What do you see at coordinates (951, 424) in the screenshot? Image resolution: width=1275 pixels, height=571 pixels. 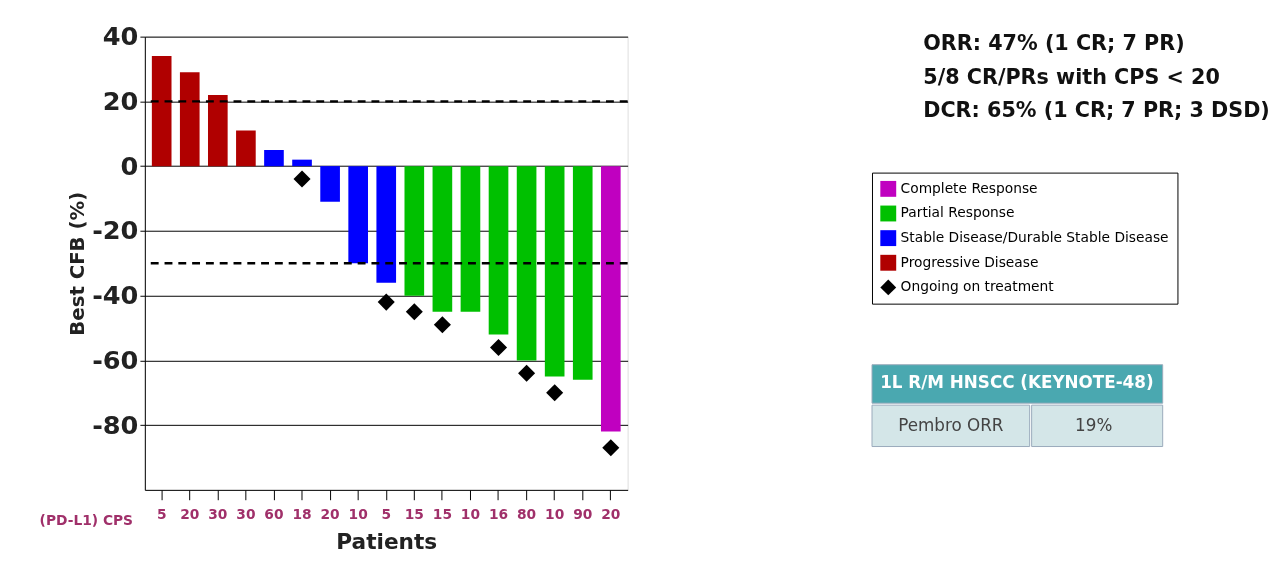 I see `text: Pembro ORR` at bounding box center [951, 424].